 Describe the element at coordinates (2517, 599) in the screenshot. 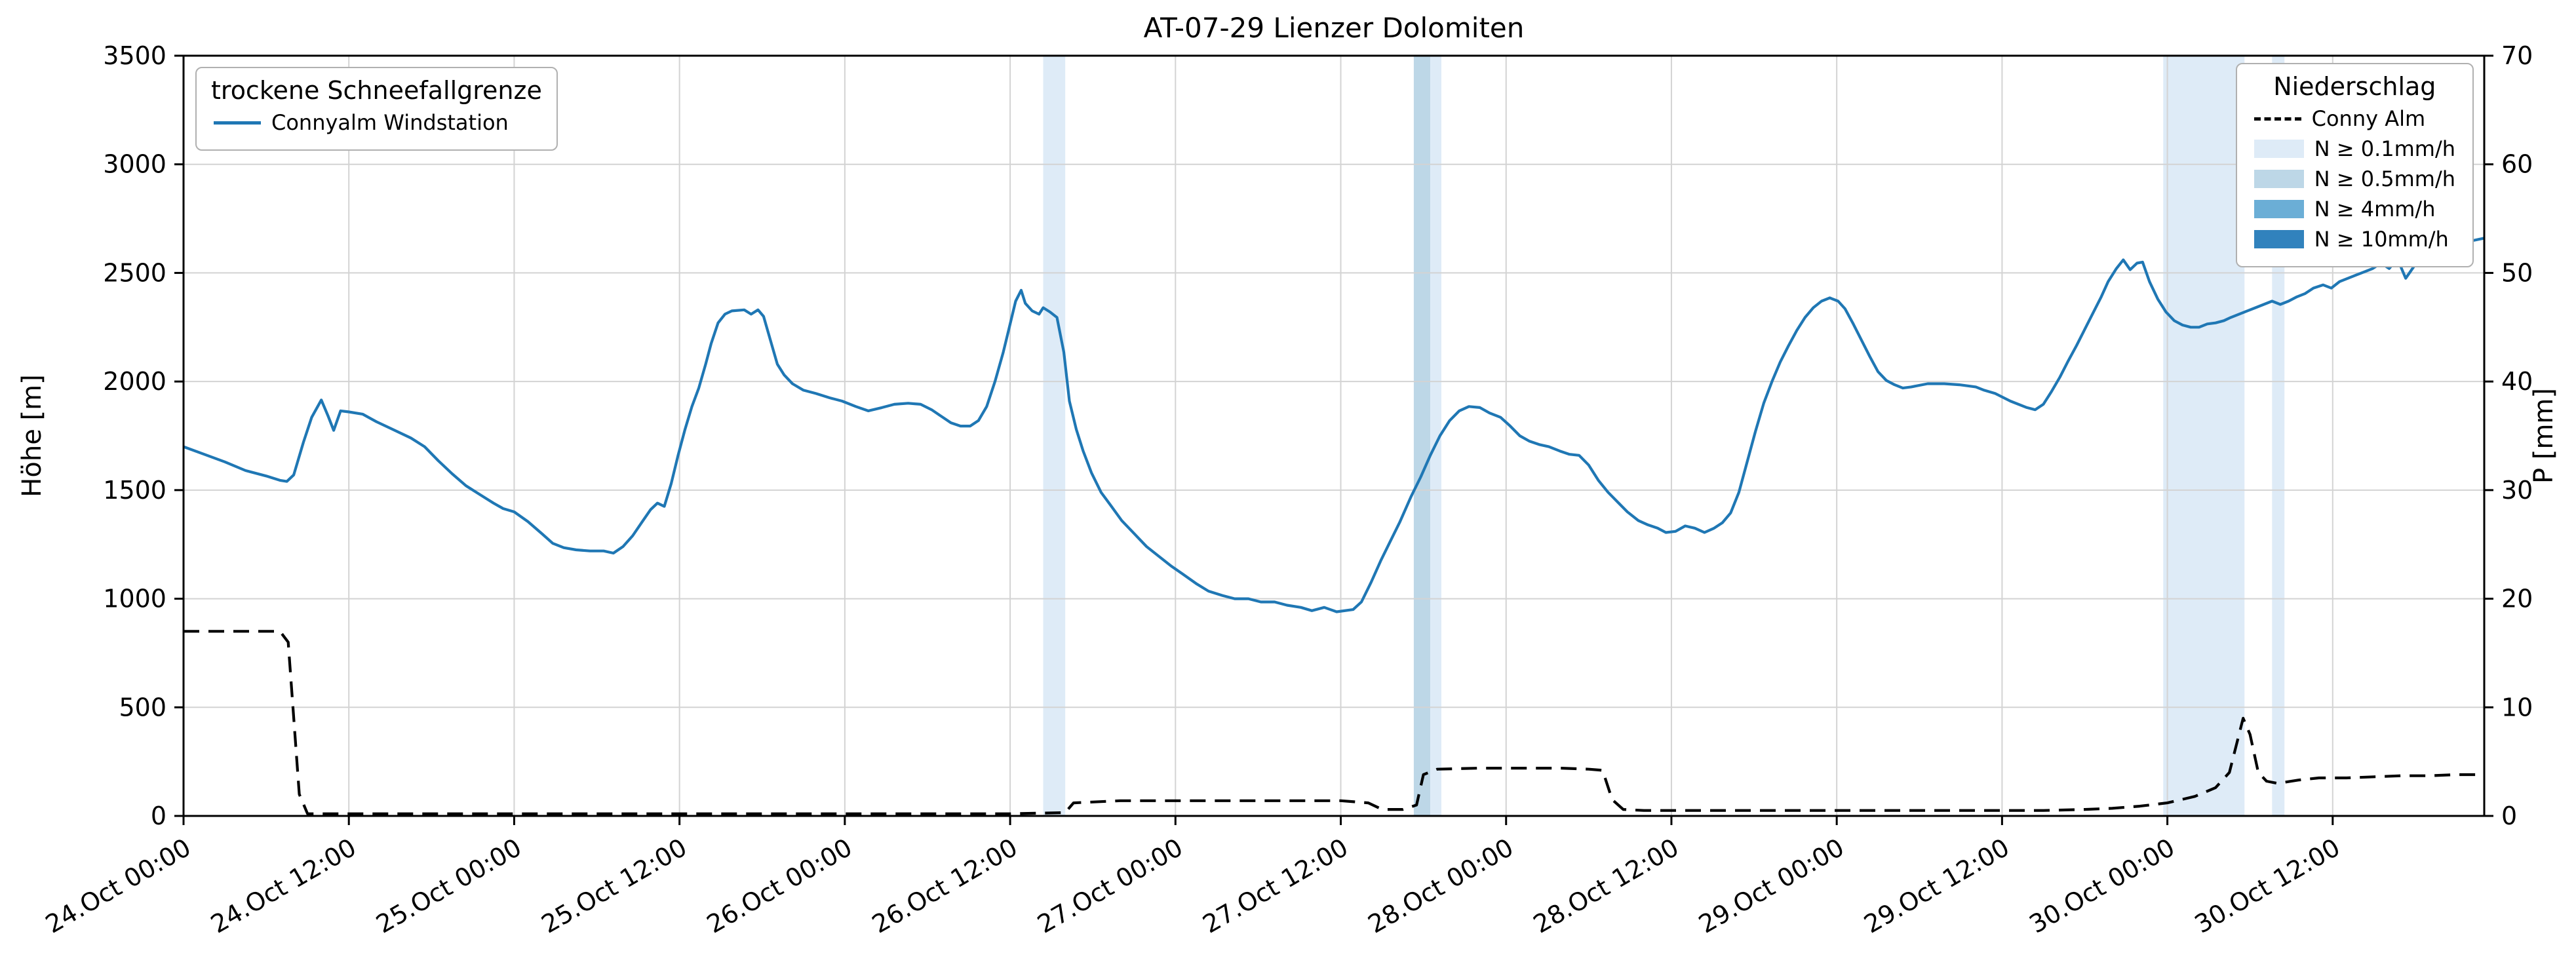

I see `y-right-tick-label: 20` at that location.